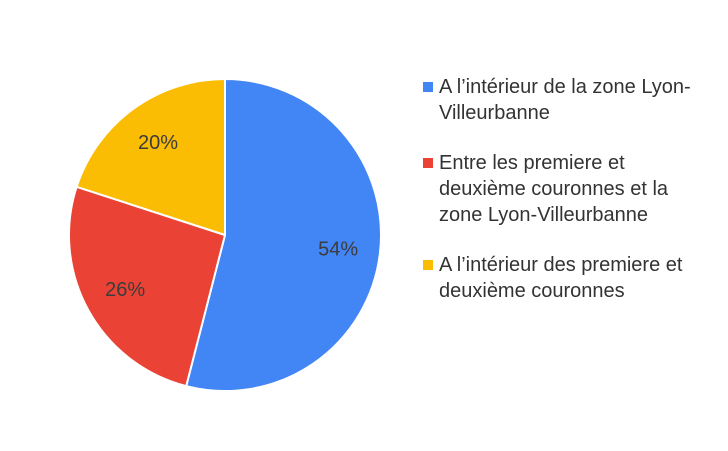  Describe the element at coordinates (147, 286) in the screenshot. I see `pie-slice-between-crowns` at that location.